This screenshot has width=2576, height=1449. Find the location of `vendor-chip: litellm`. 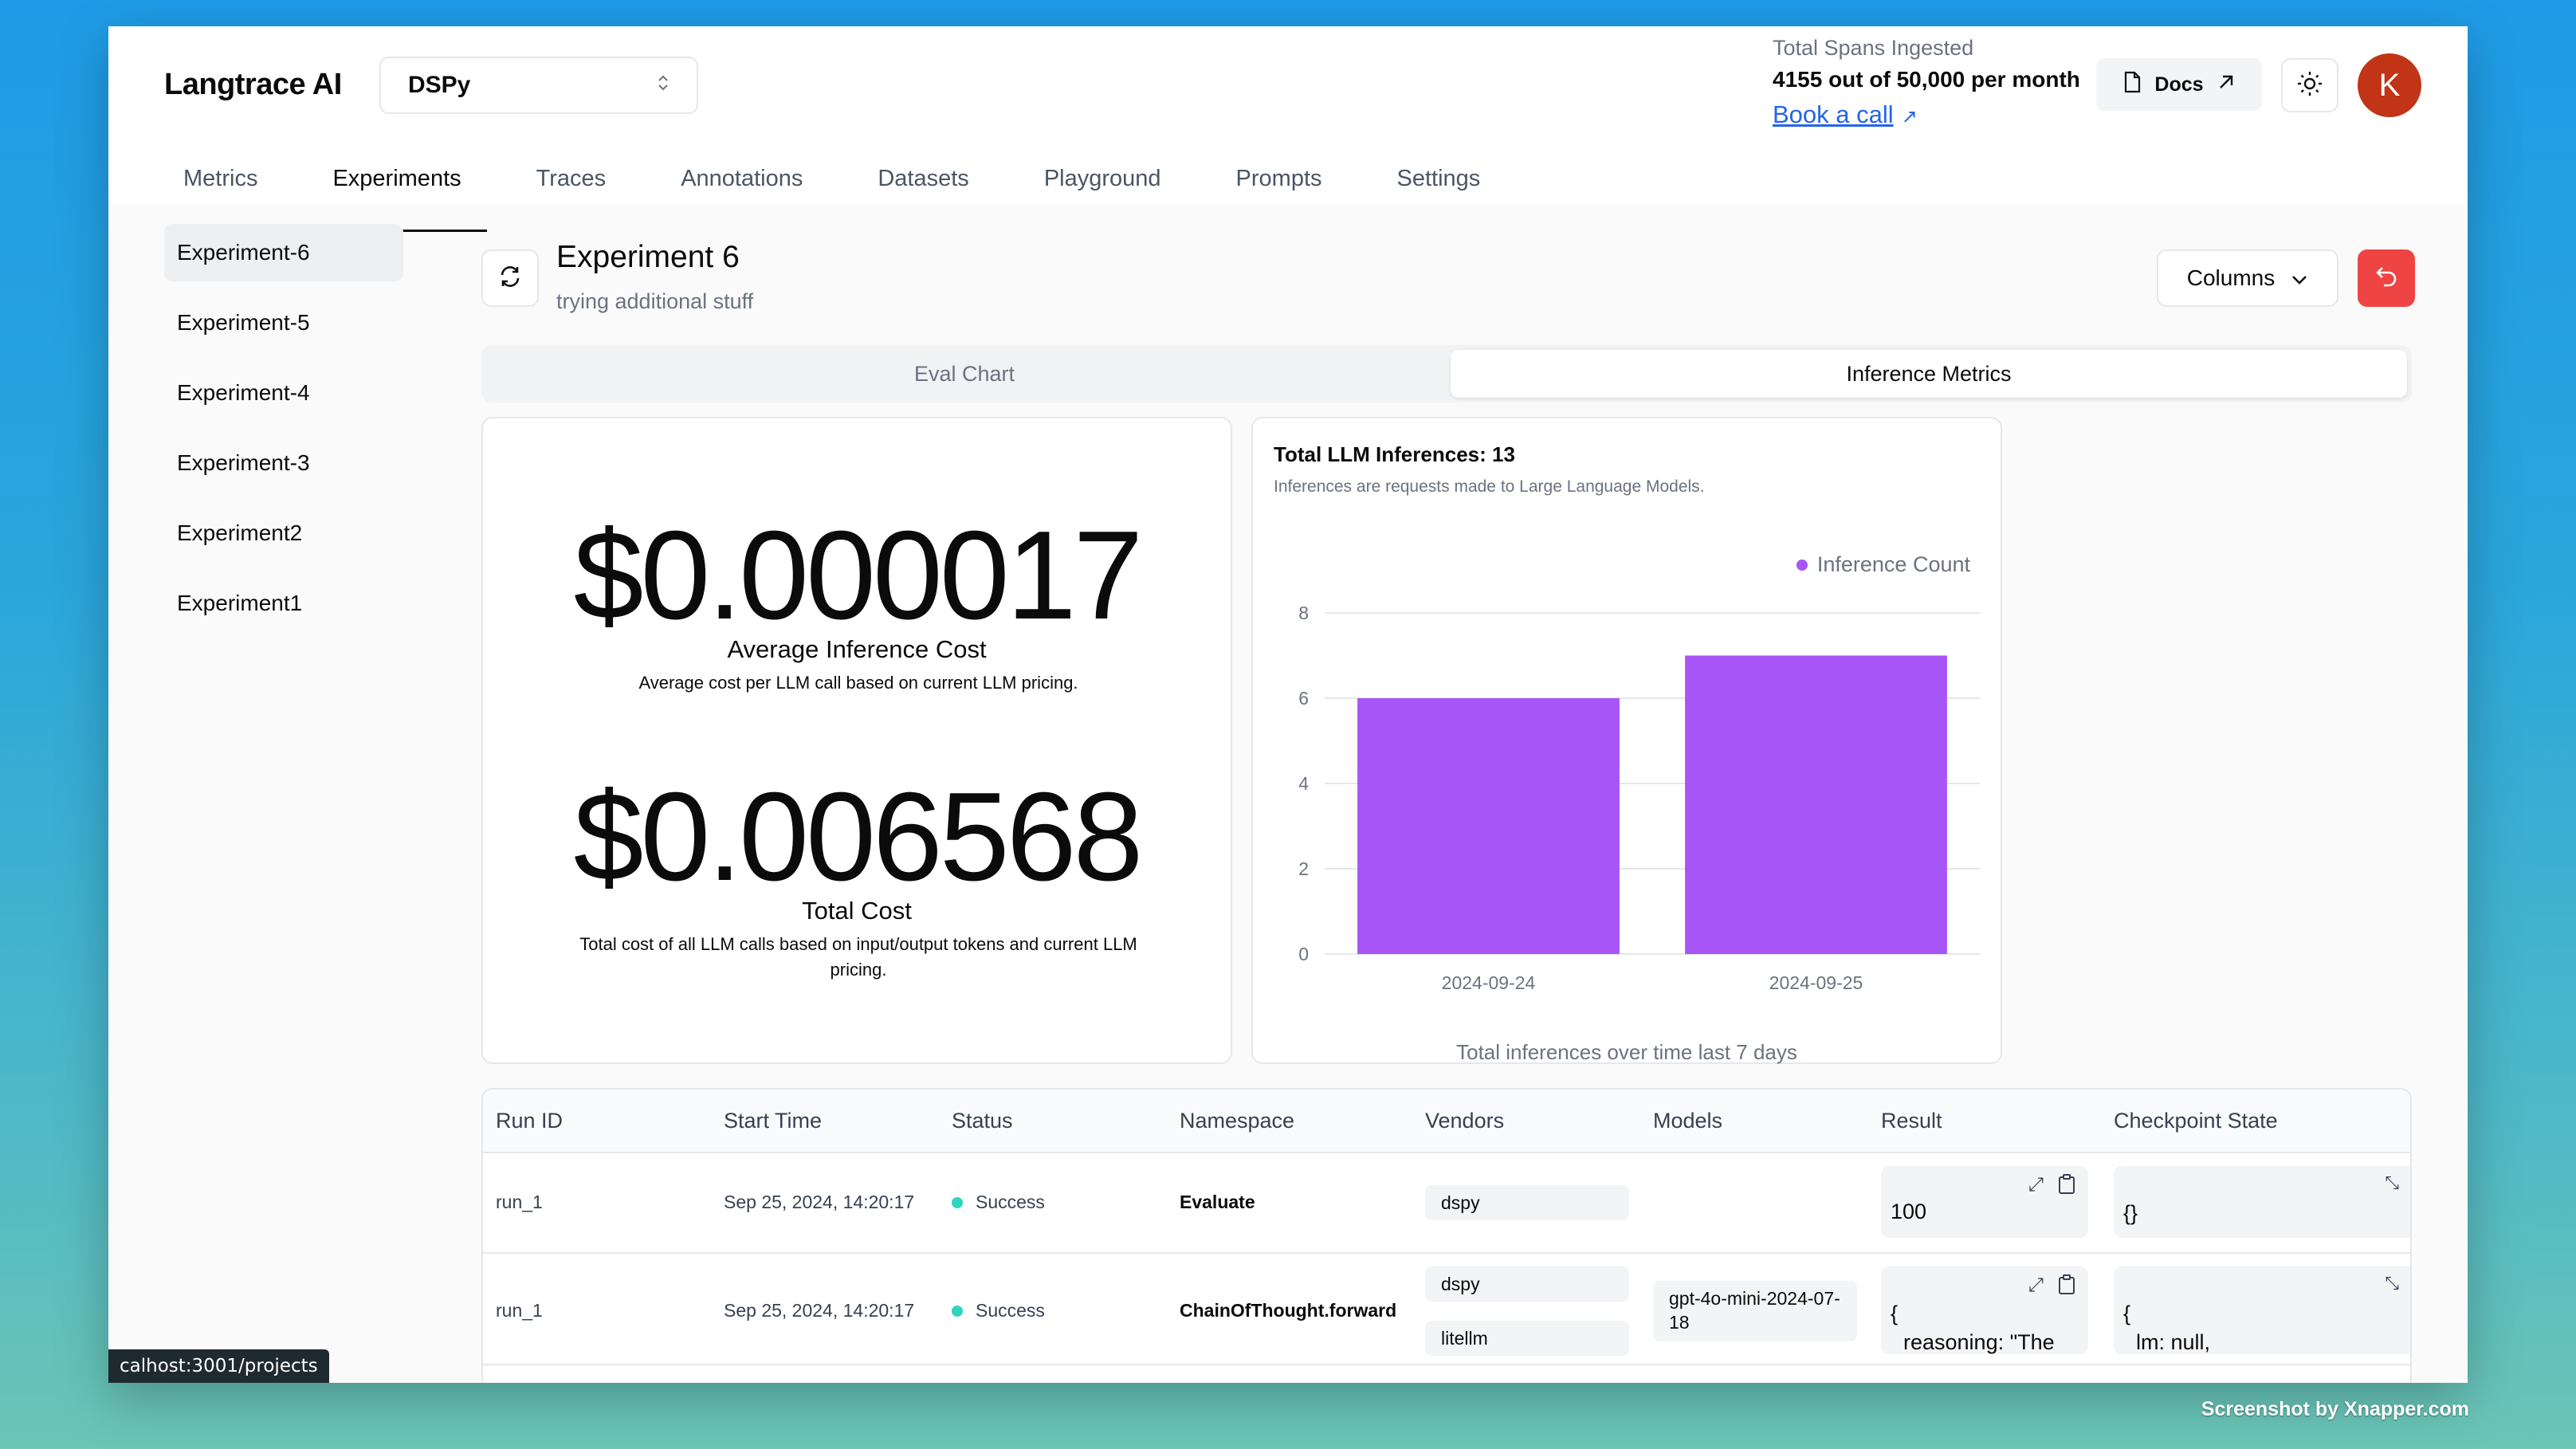

vendor-chip: litellm is located at coordinates (1527, 1338).